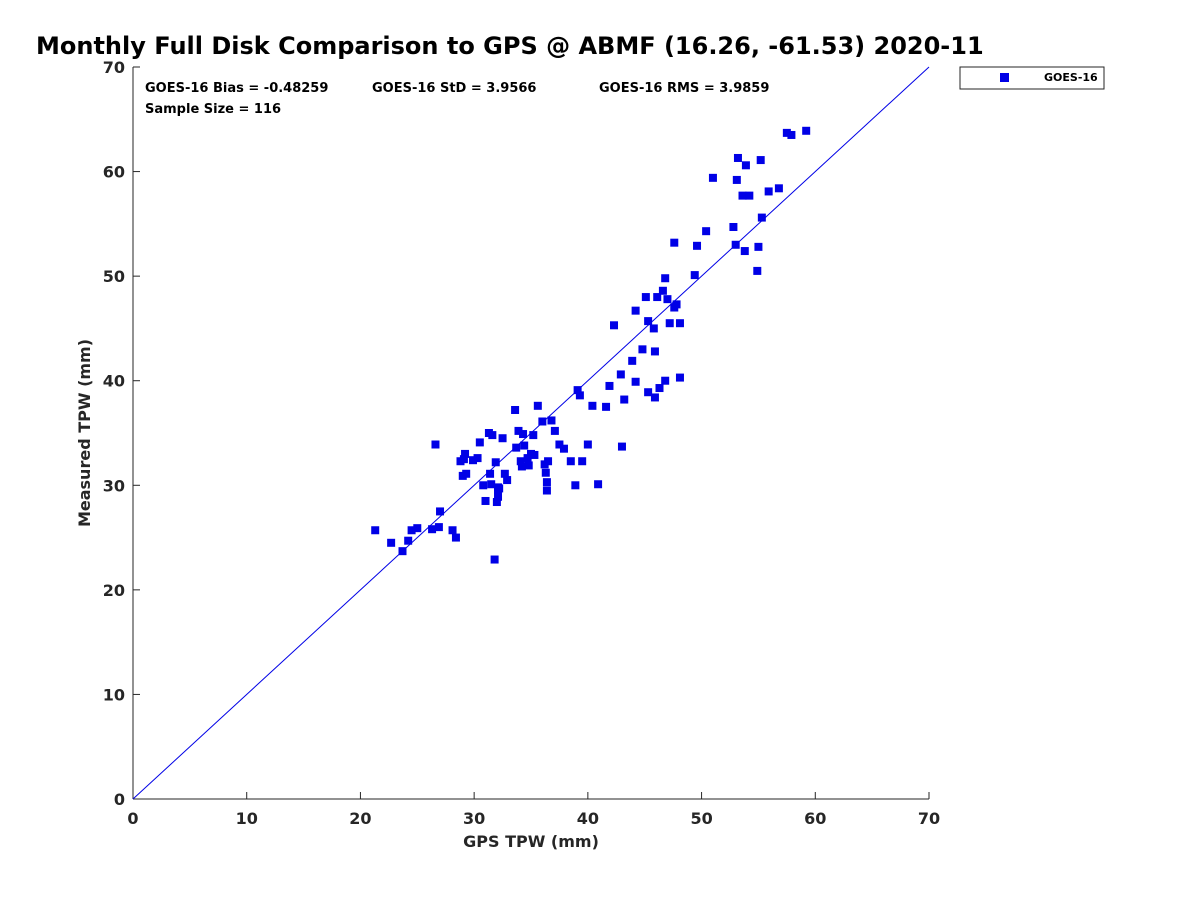  Describe the element at coordinates (247, 818) in the screenshot. I see `x-tick-label: 10` at that location.